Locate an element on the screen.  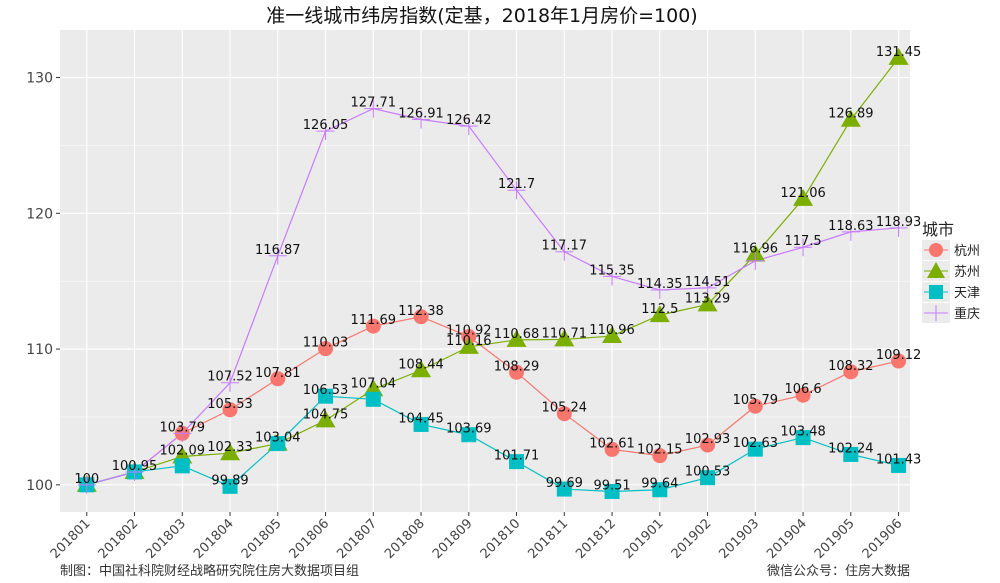
data-label: 116.87 is located at coordinates (278, 250).